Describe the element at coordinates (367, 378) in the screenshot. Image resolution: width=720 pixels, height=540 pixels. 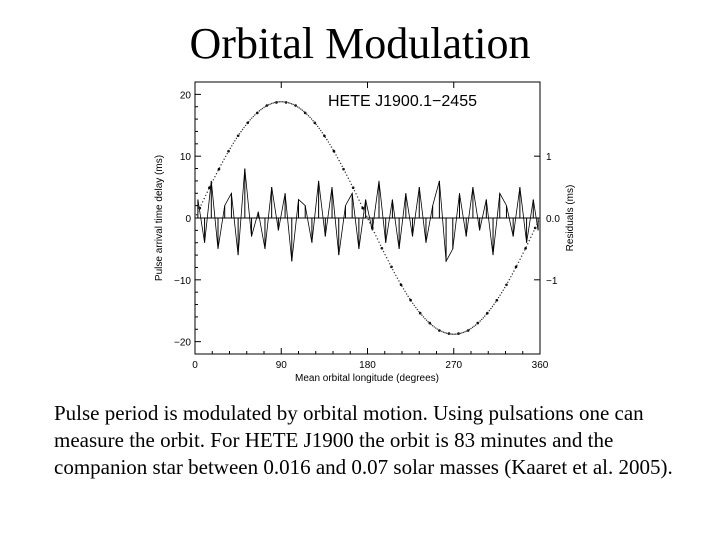
I see `x-axis-label: Mean orbital longitude (degrees)` at that location.